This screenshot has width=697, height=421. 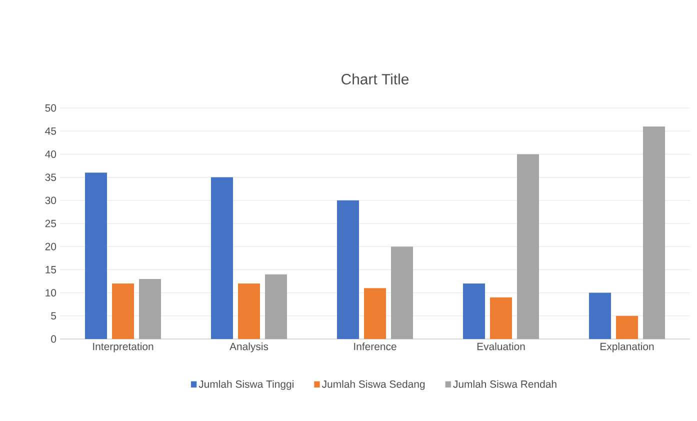 I want to click on y-tick-label: 35, so click(x=50, y=178).